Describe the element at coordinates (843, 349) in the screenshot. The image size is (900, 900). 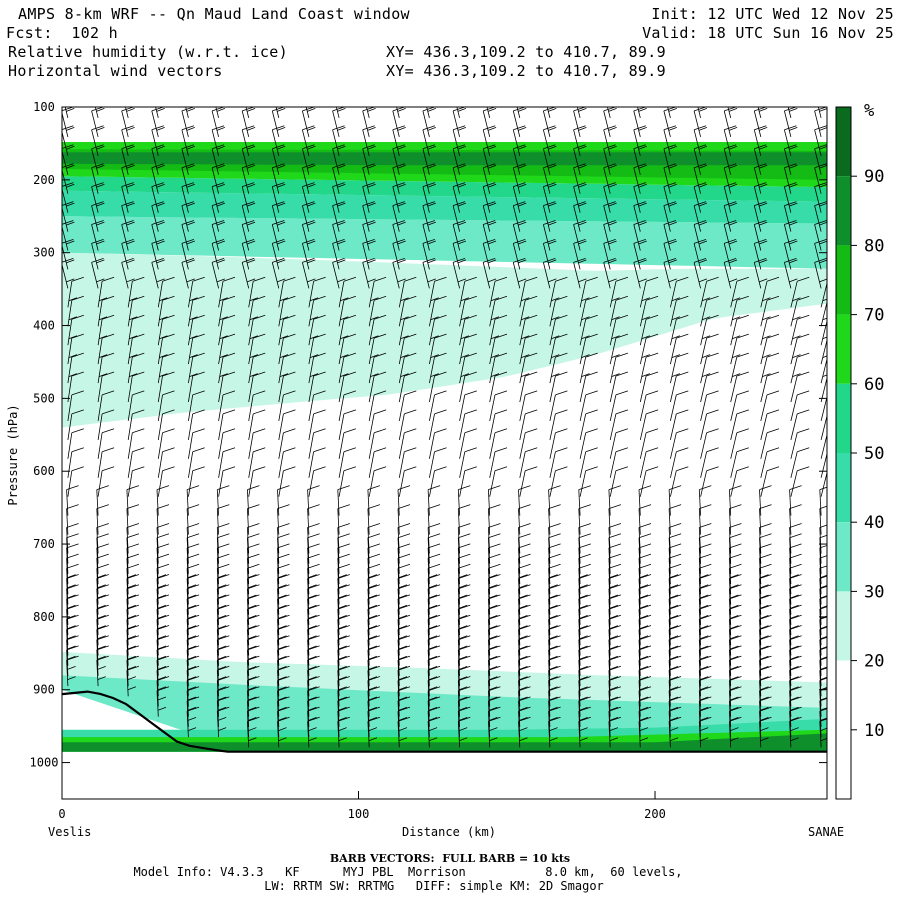
I see `colorbar-segment` at that location.